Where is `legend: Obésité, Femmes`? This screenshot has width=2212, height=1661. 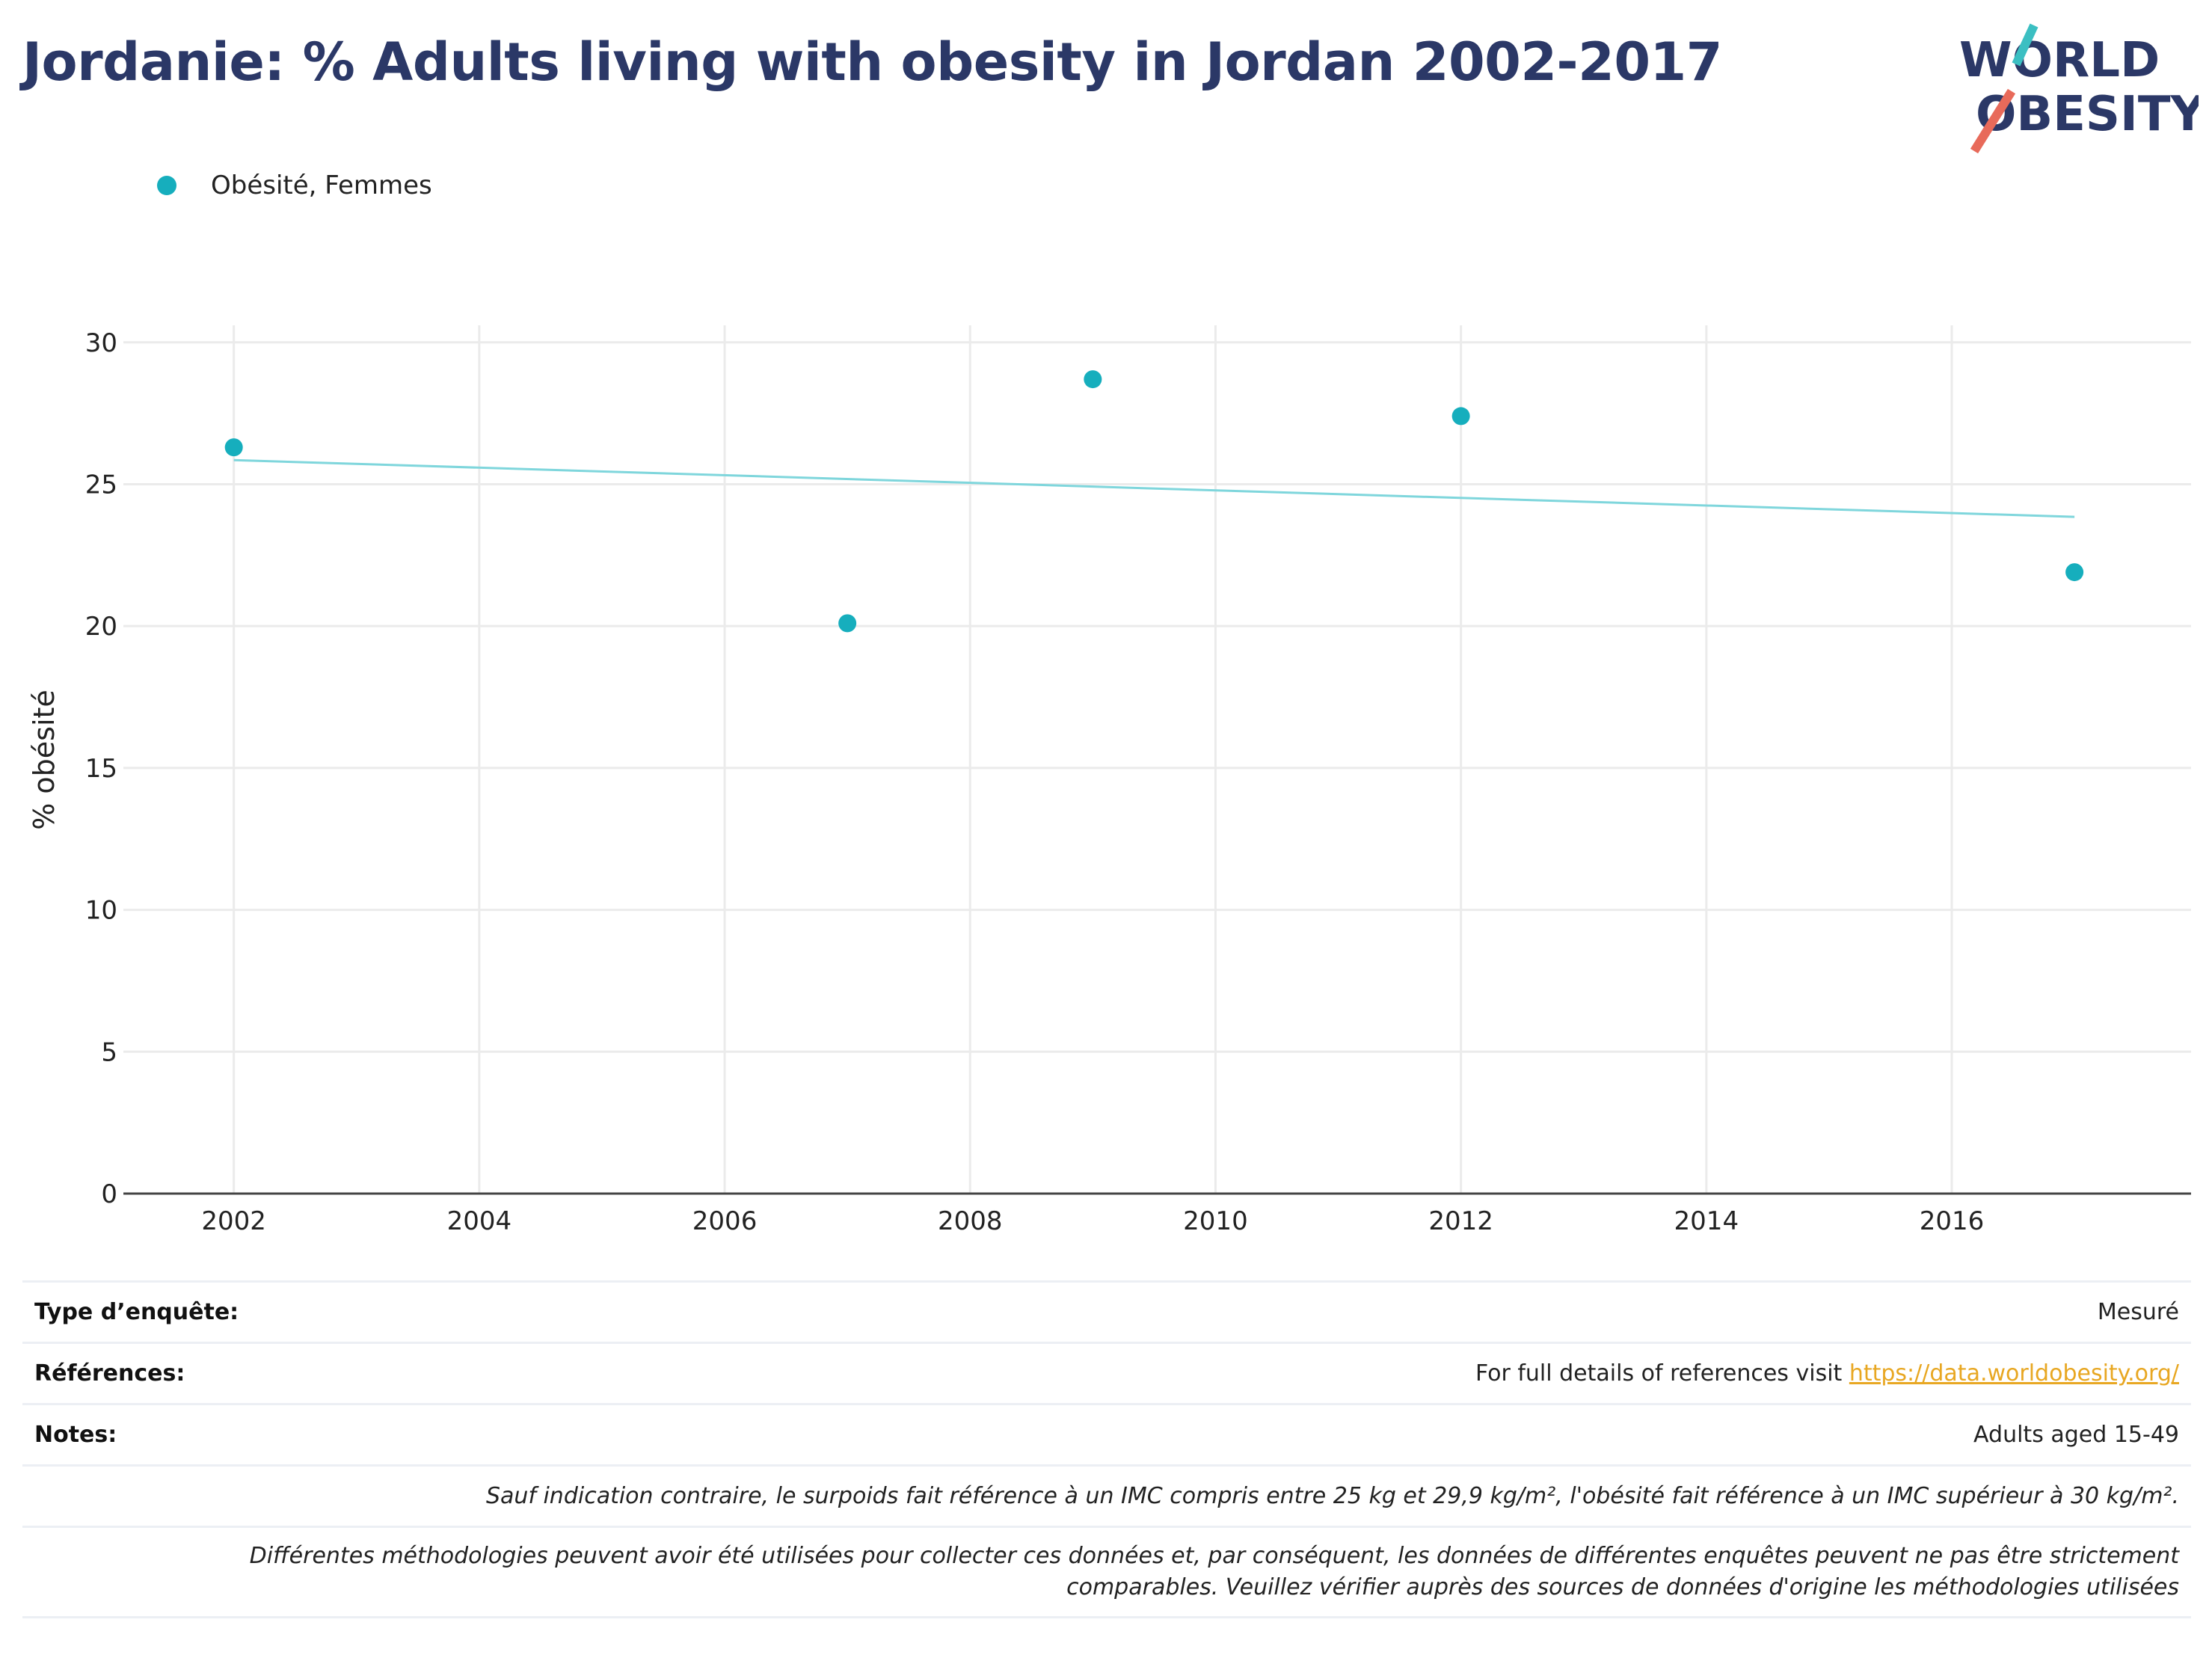
legend: Obésité, Femmes is located at coordinates (294, 186).